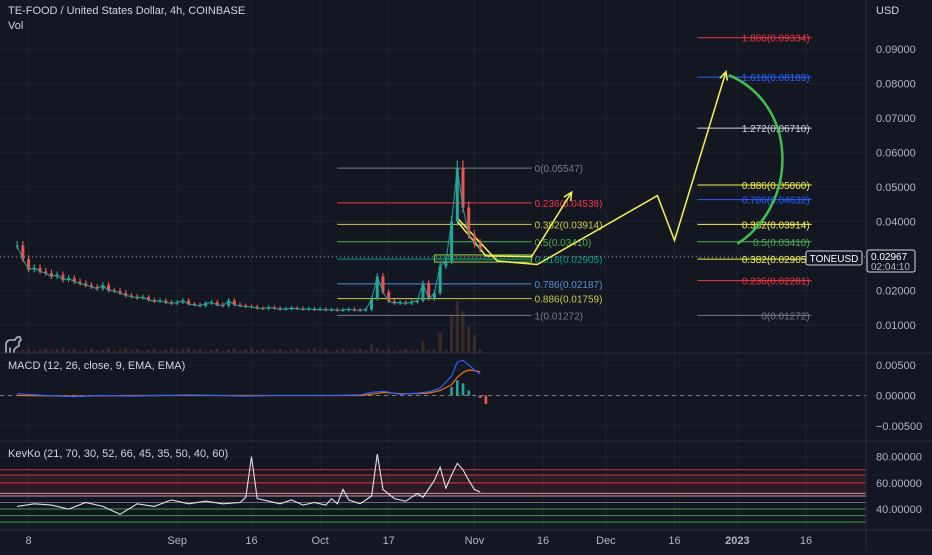 Image resolution: width=932 pixels, height=555 pixels. I want to click on fib-retracement-level: 0(0.05547), so click(460, 169).